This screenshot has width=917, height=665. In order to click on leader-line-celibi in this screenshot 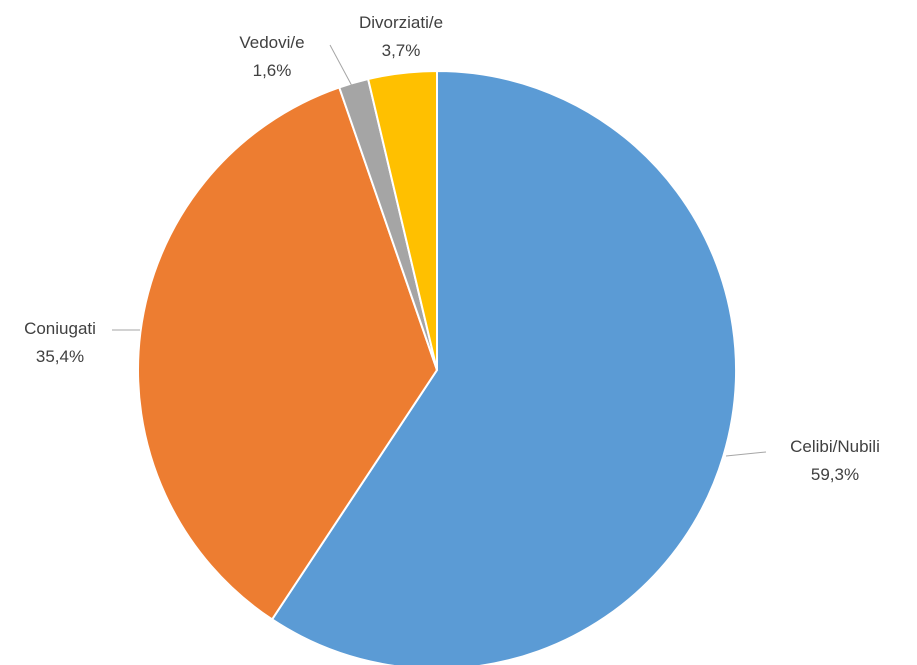, I will do `click(746, 454)`.